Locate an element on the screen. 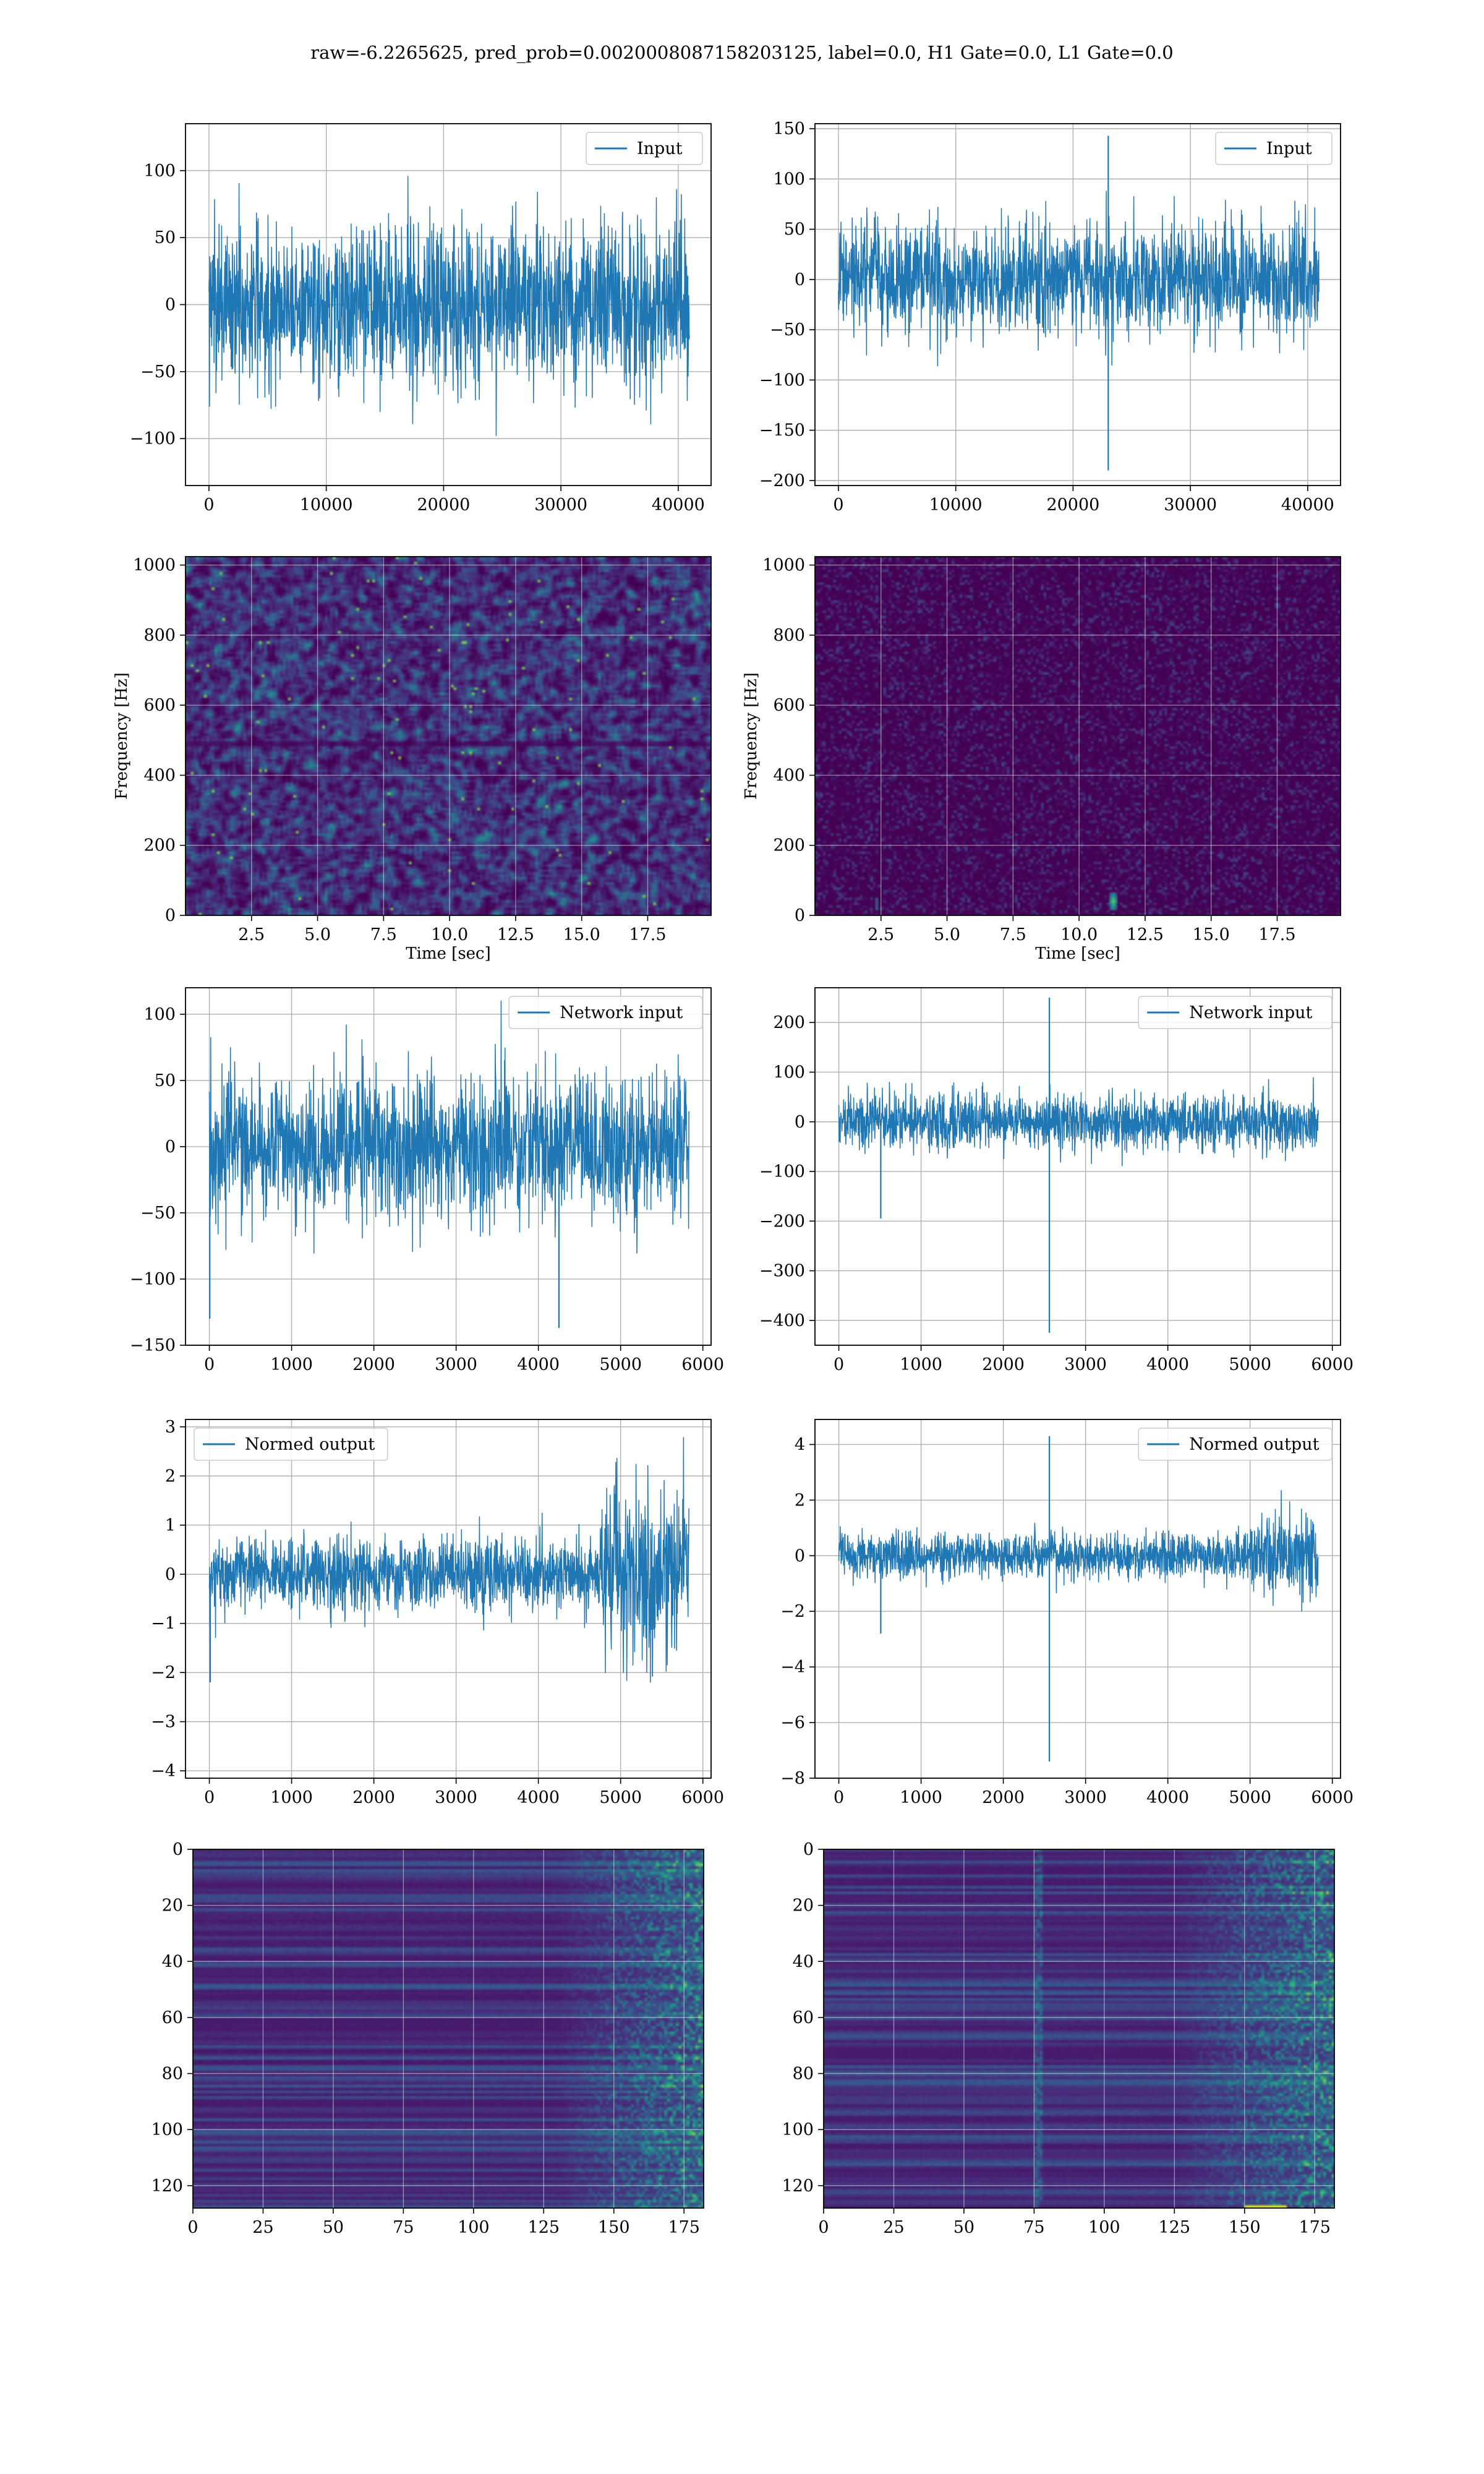 Image resolution: width=1484 pixels, height=2474 pixels. x-tick-label: 150 is located at coordinates (614, 2227).